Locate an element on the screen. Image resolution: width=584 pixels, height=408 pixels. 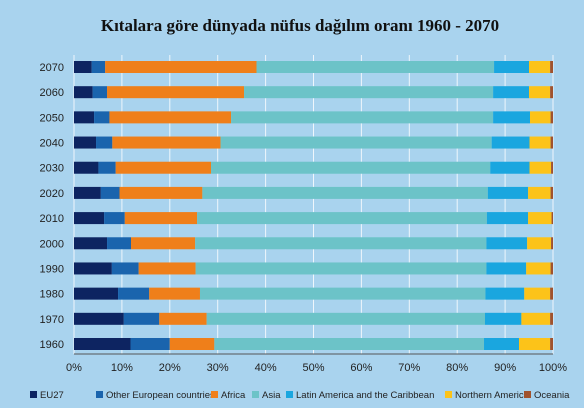
x-tick-label: 10% is located at coordinates (122, 368).